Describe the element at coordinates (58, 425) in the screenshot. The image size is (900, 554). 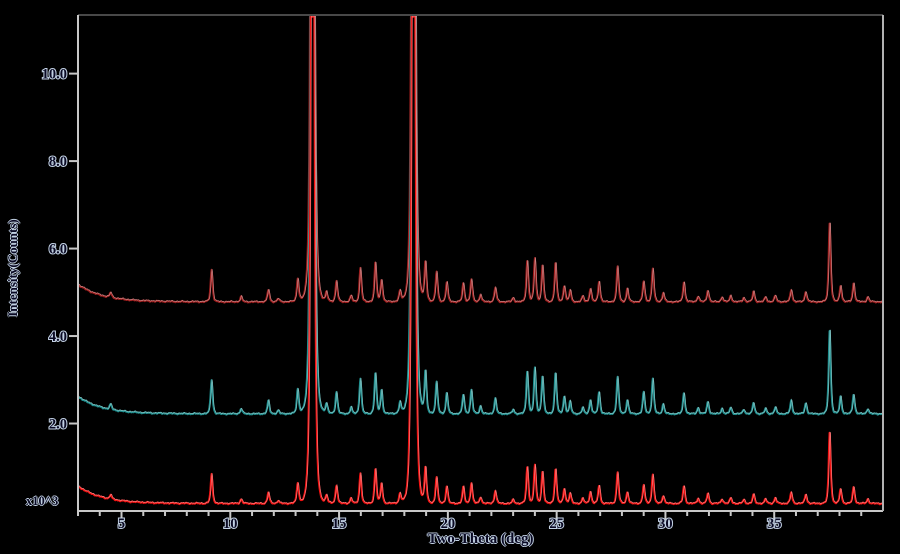
I see `y-tick-label: 2.0` at that location.